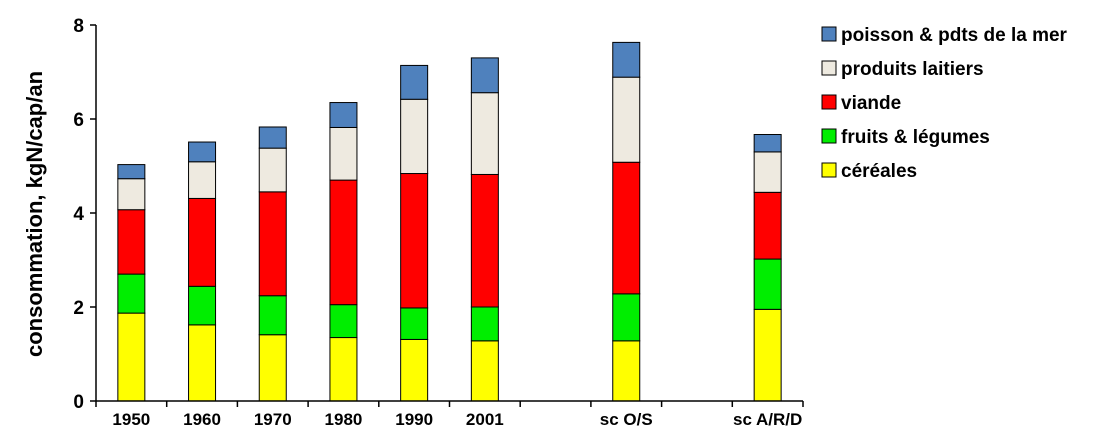  What do you see at coordinates (85, 214) in the screenshot?
I see `y-axis: 0 2 4 6 8` at bounding box center [85, 214].